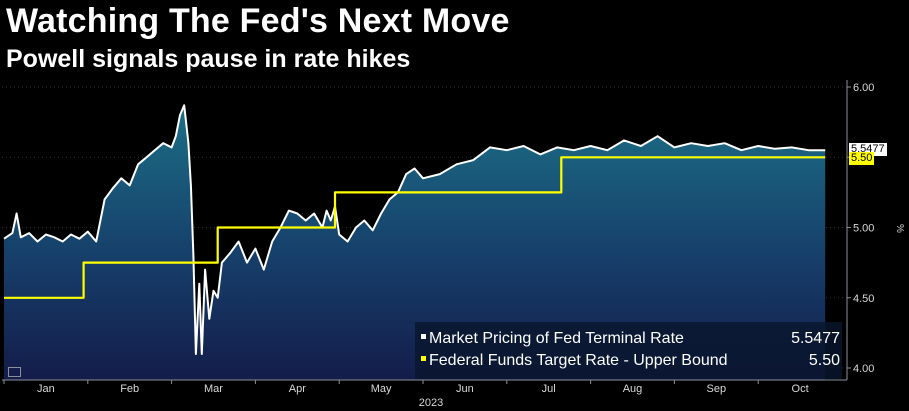 This screenshot has height=411, width=909. Describe the element at coordinates (824, 360) in the screenshot. I see `legend-value: 5.50` at that location.